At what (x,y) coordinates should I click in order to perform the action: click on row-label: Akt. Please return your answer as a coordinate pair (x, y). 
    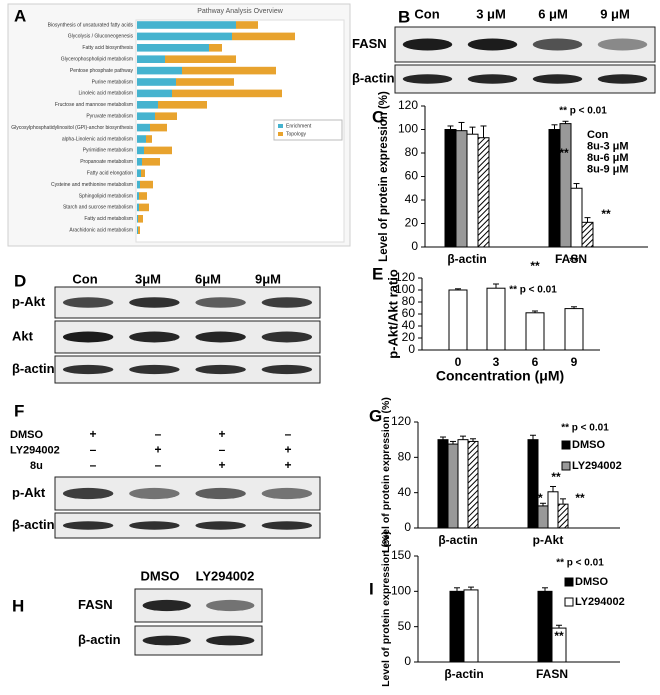
    Looking at the image, I should click on (23, 335).